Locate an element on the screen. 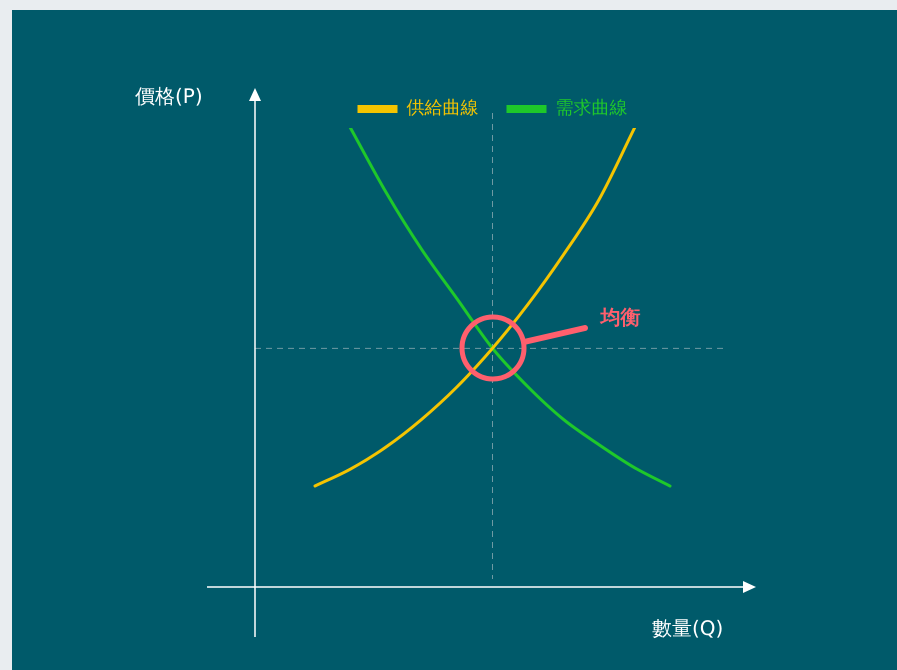 This screenshot has height=670, width=897. legend-label: 需求曲線 is located at coordinates (592, 108).